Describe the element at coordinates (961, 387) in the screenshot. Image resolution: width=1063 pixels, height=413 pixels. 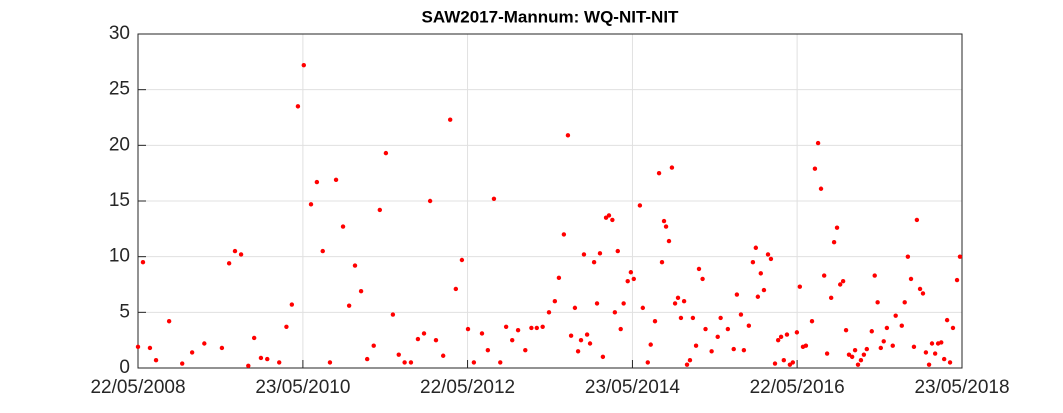
I see `x-tick-label: 23/05/2018` at that location.